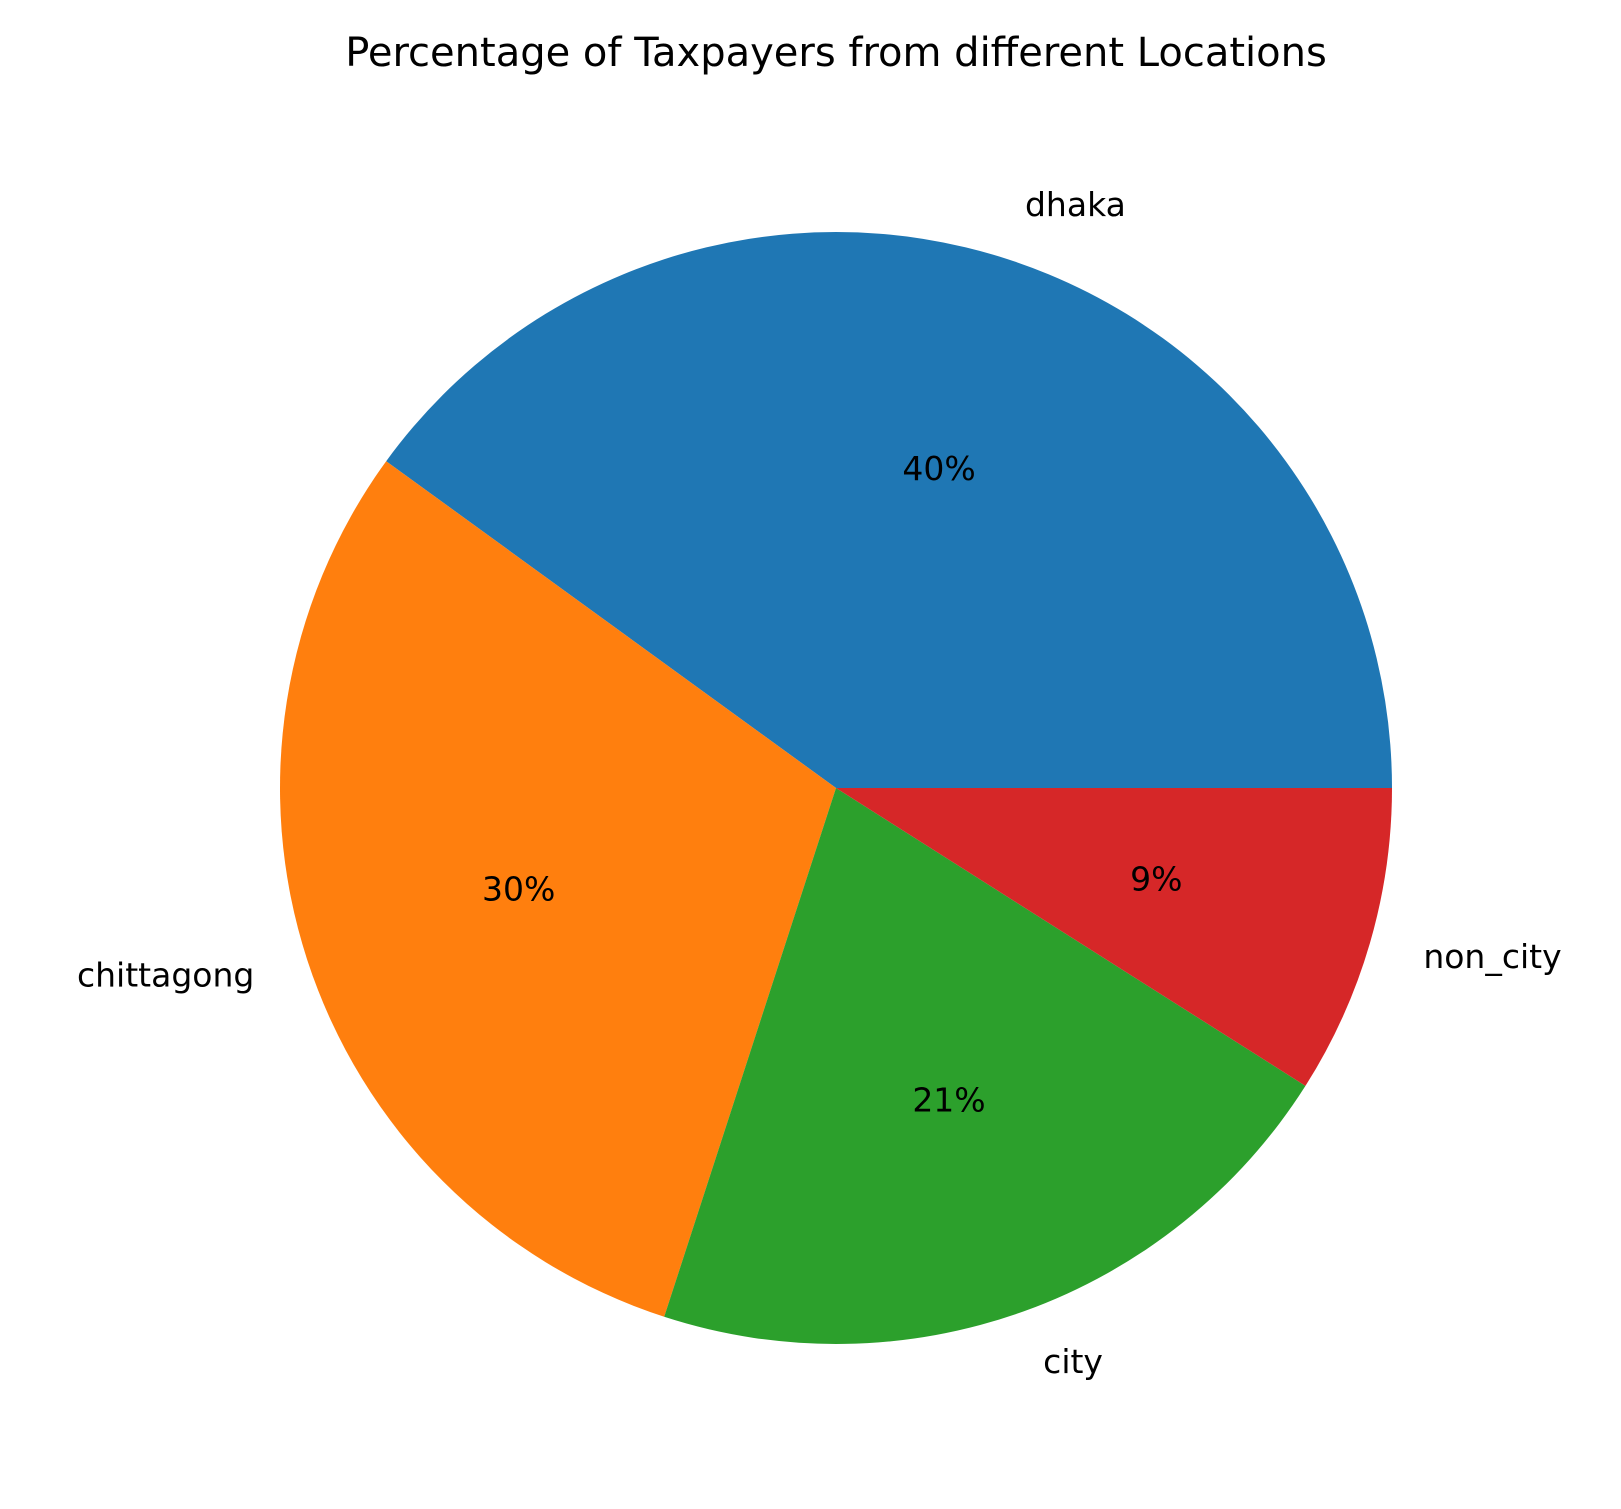  Describe the element at coordinates (165, 974) in the screenshot. I see `category-label-chittagong: chittagong` at that location.